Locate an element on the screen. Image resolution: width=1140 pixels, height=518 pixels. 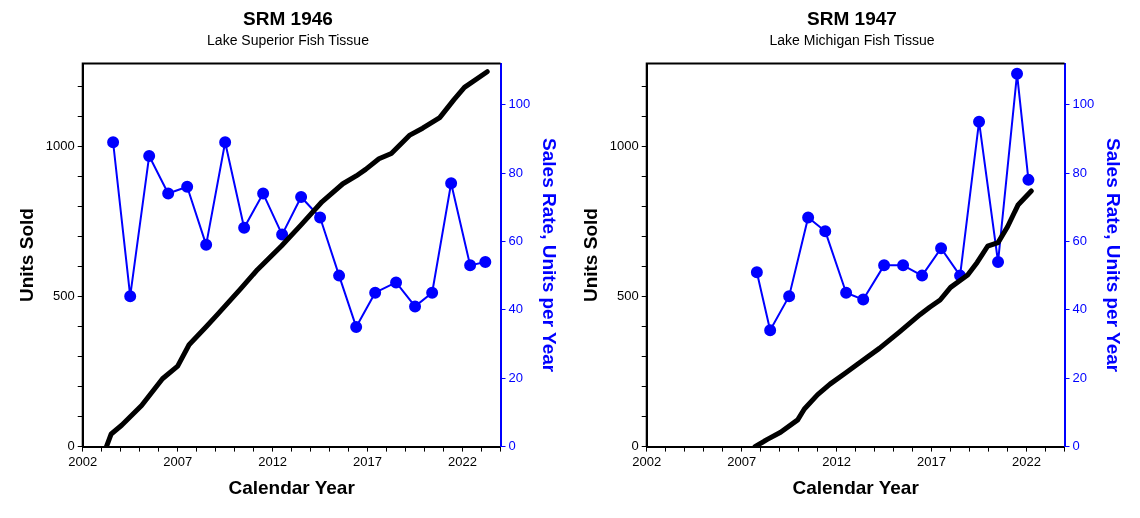
chart-subtitle: Lake Superior Fish Tissue is located at coordinates (288, 40).